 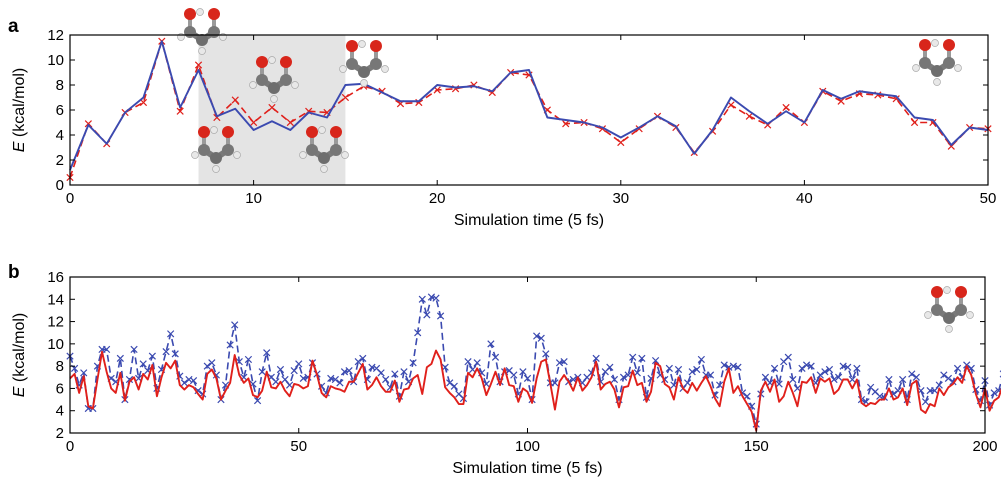 I want to click on x-tick-label: 200, so click(x=984, y=446).